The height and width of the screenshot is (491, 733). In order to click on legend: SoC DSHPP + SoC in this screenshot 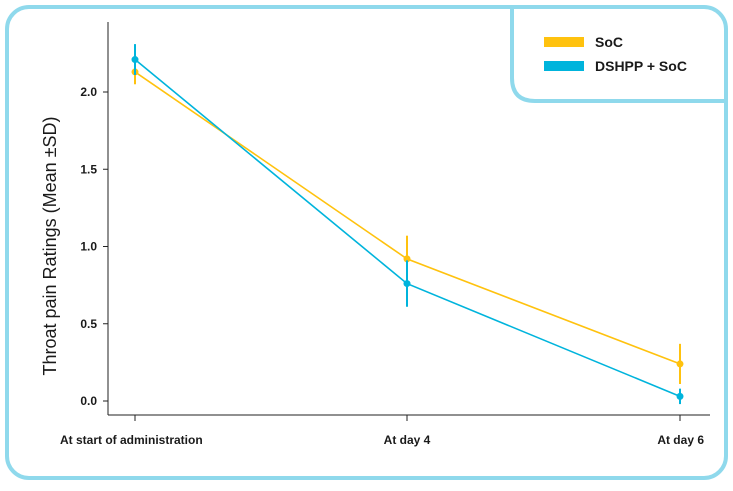, I will do `click(618, 56)`.